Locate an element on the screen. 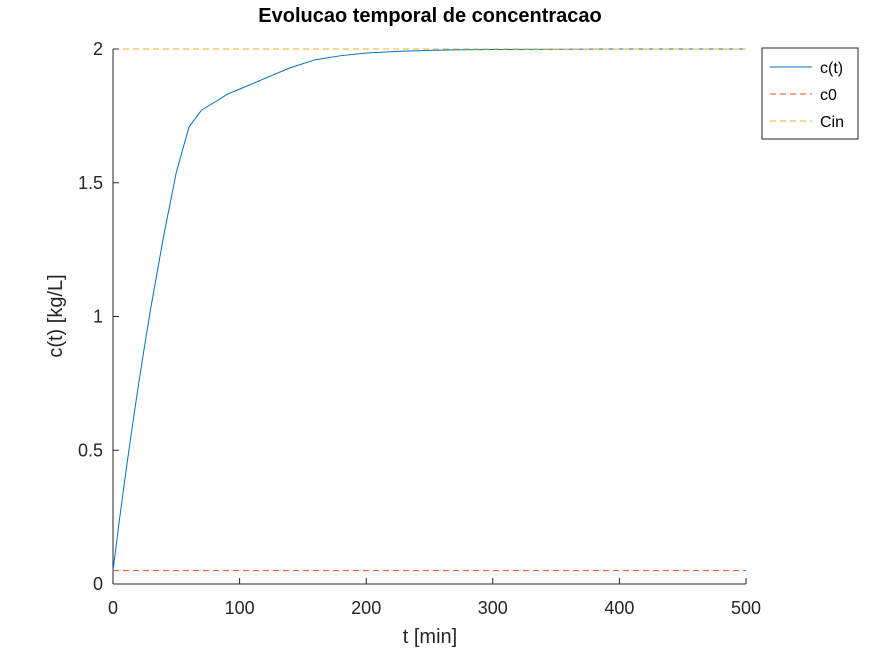  x-tick-label: 200 is located at coordinates (366, 608).